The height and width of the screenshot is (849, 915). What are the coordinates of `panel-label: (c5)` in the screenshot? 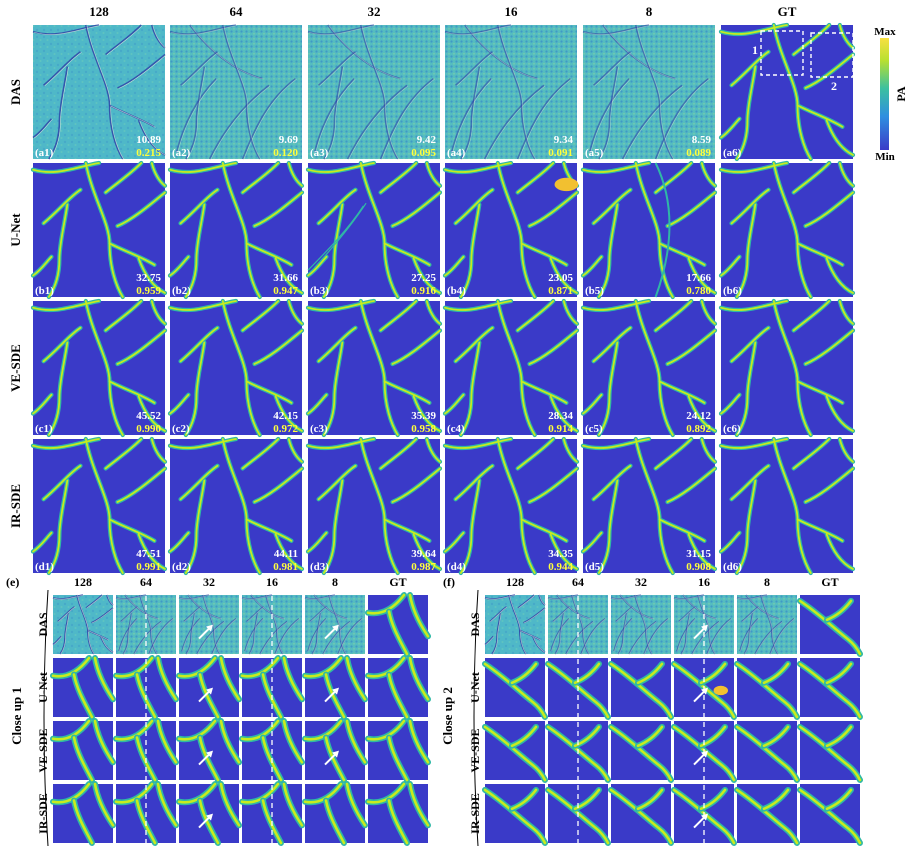 It's located at (594, 429).